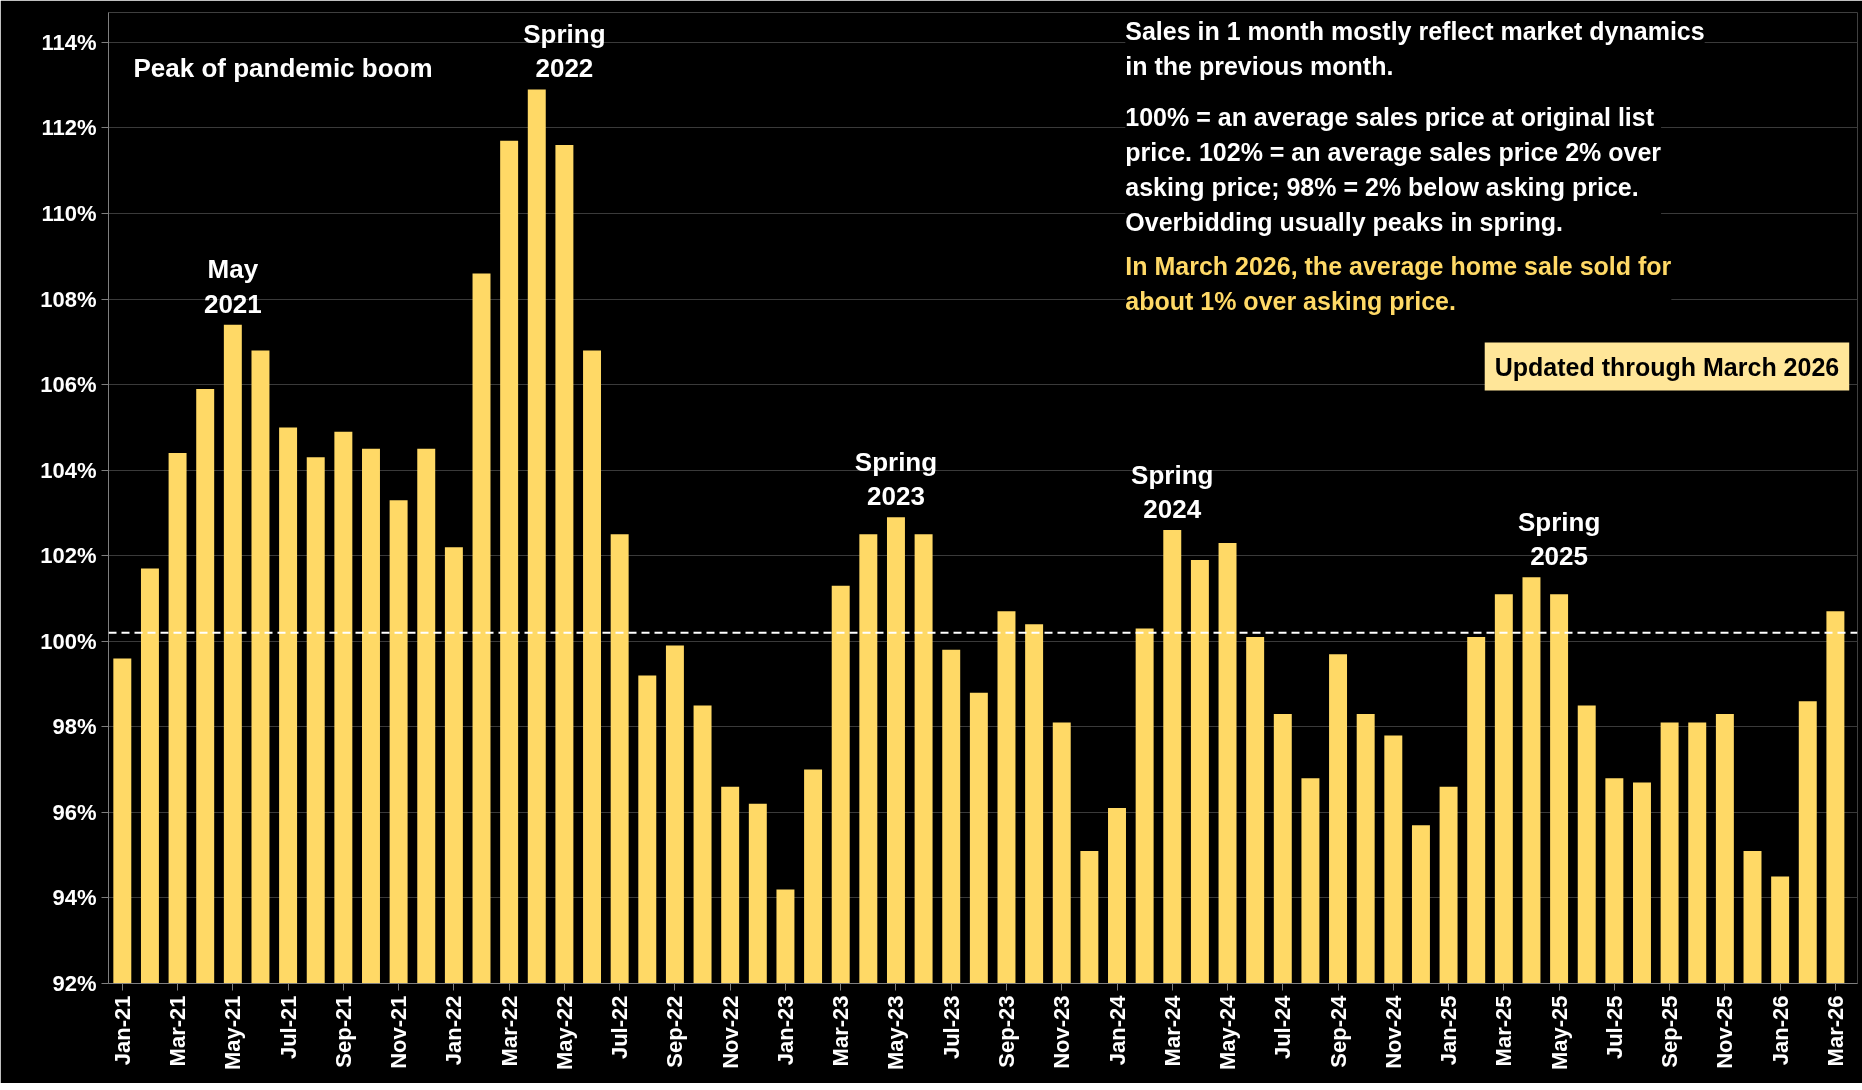 This screenshot has height=1090, width=1862. I want to click on annotation: Peak of pandemic boom, so click(283, 67).